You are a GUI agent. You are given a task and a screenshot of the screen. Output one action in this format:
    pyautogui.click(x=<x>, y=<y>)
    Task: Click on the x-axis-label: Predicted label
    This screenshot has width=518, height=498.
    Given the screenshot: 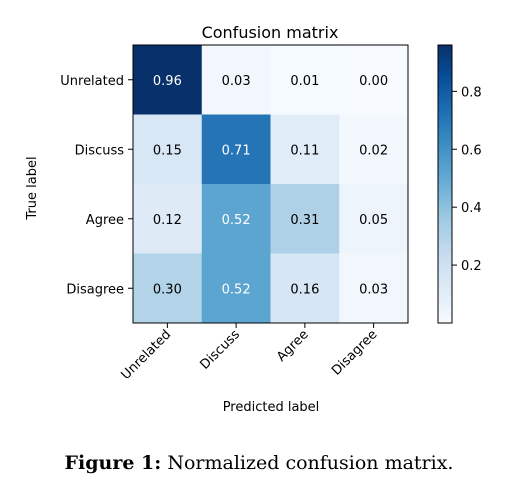 What is the action you would take?
    pyautogui.click(x=271, y=407)
    